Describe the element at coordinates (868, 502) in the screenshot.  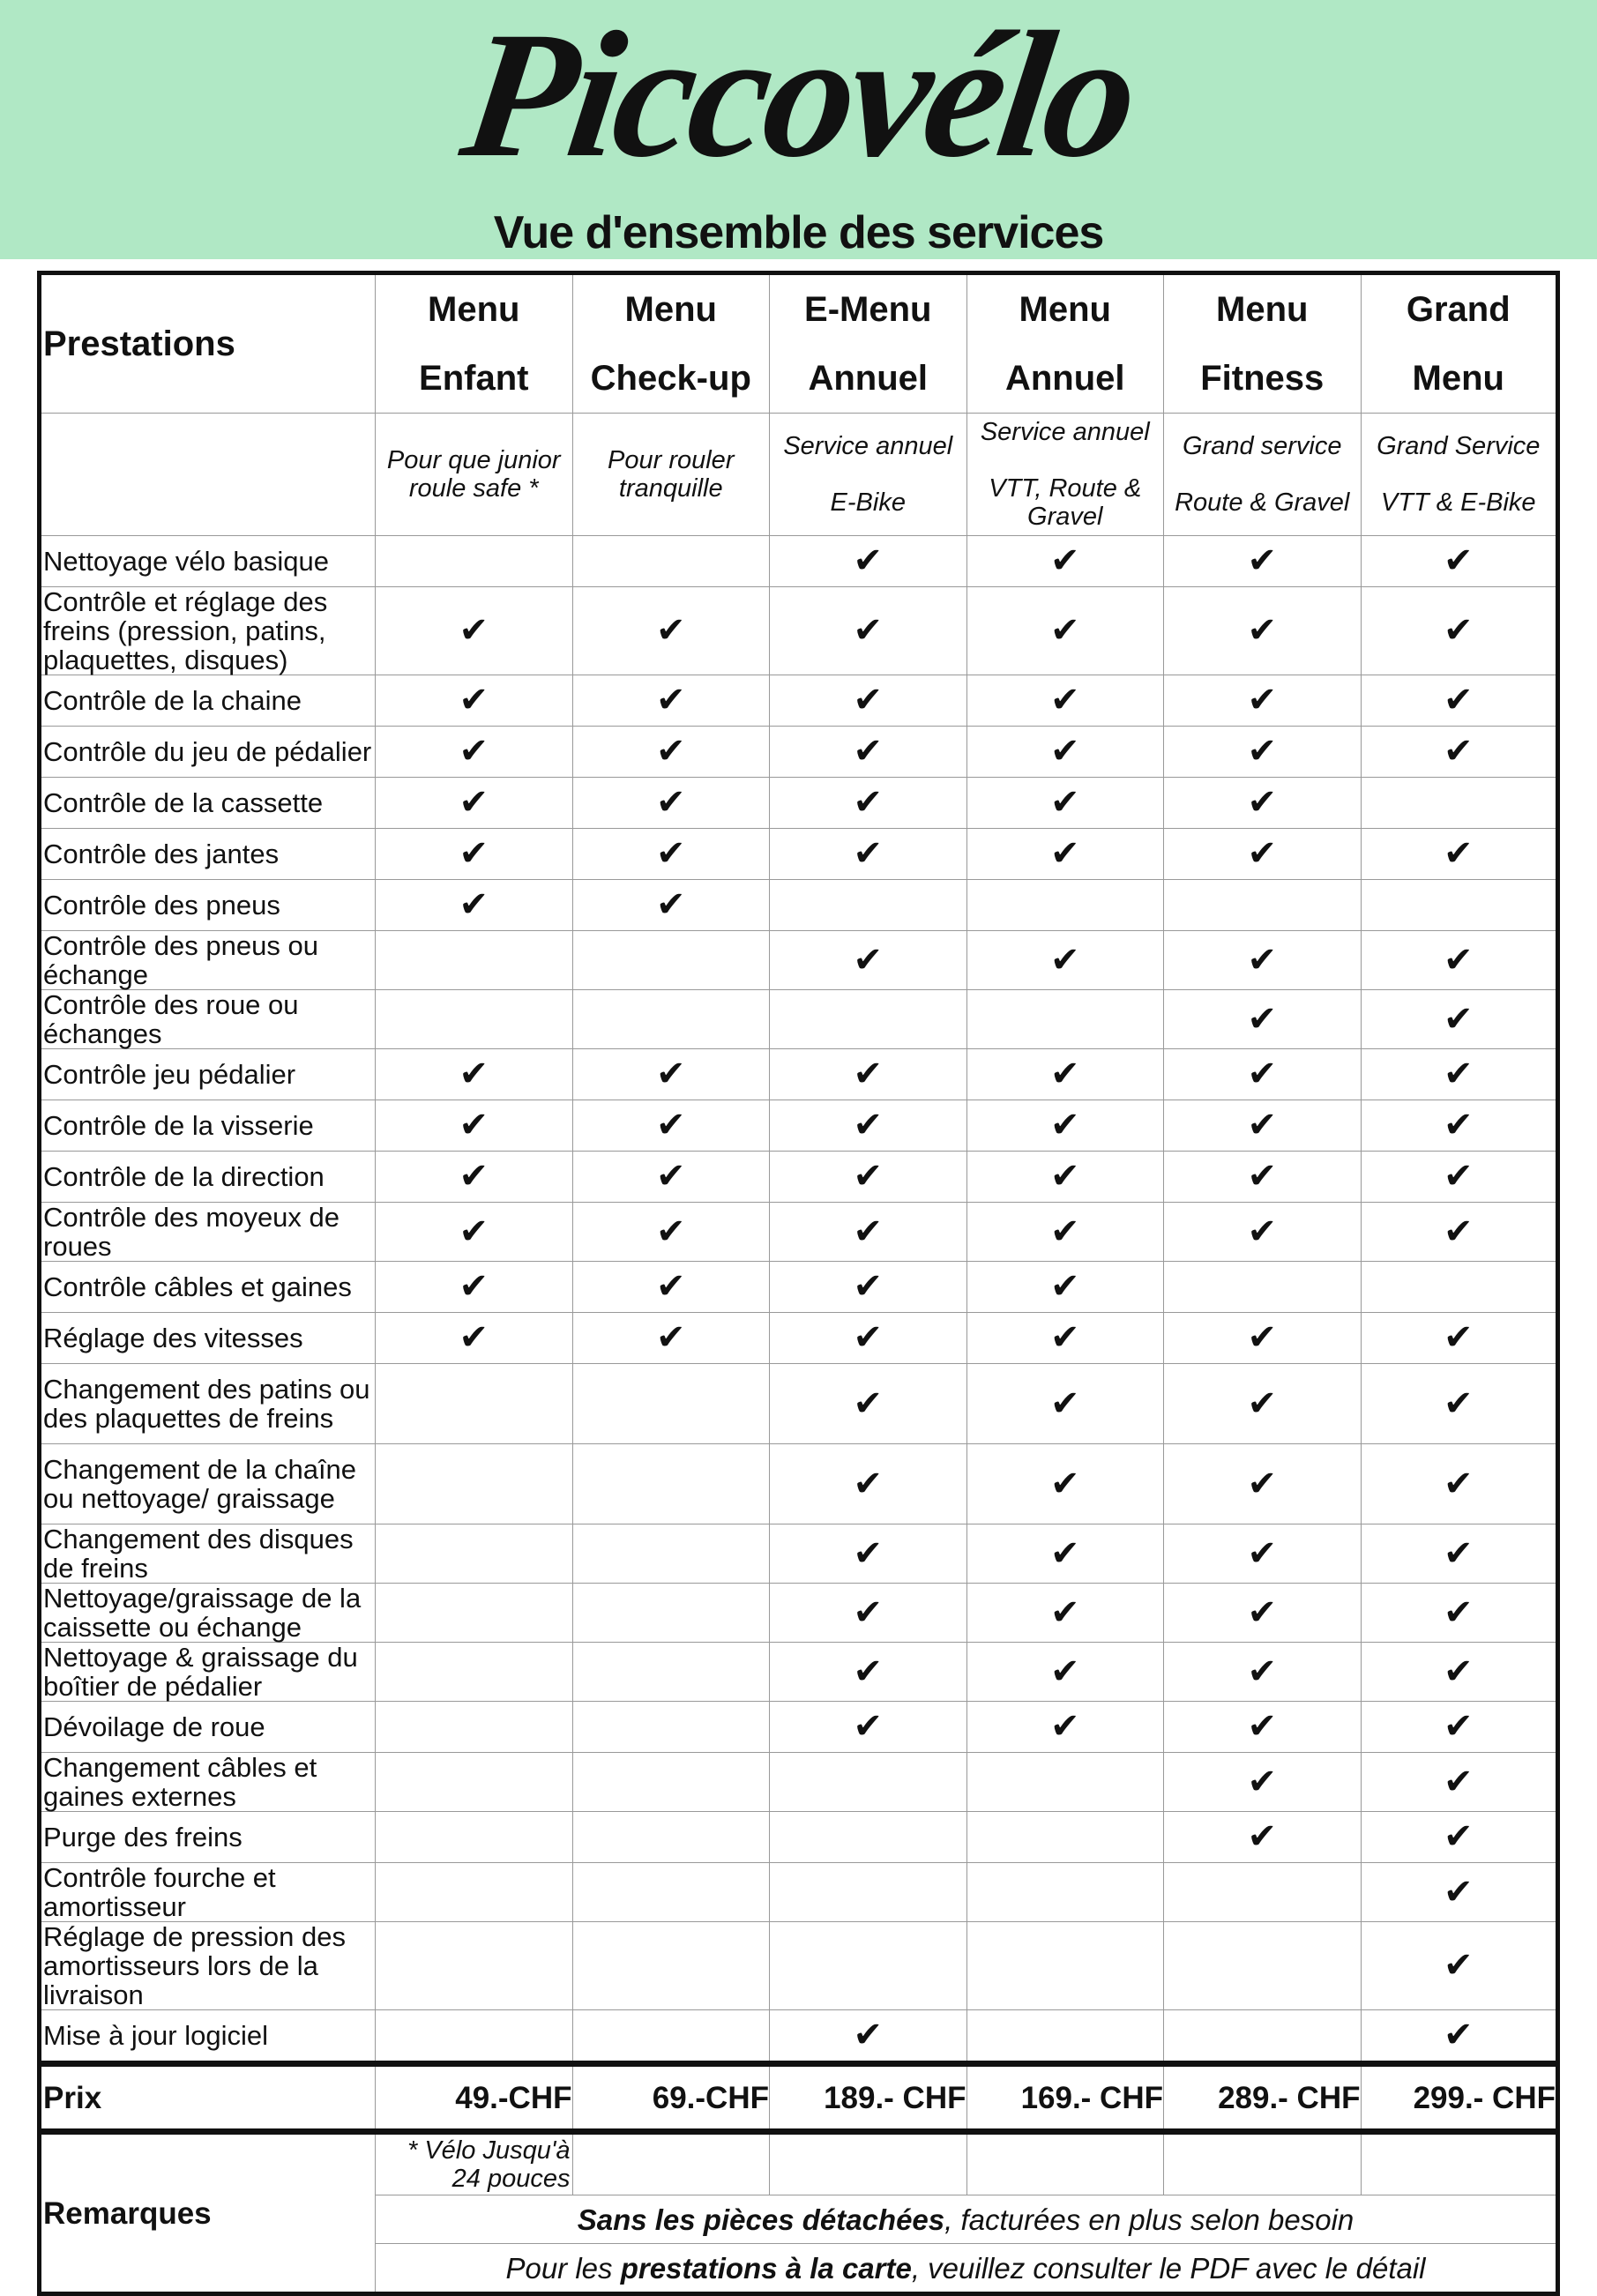
I see `description-line2: E-Bike` at that location.